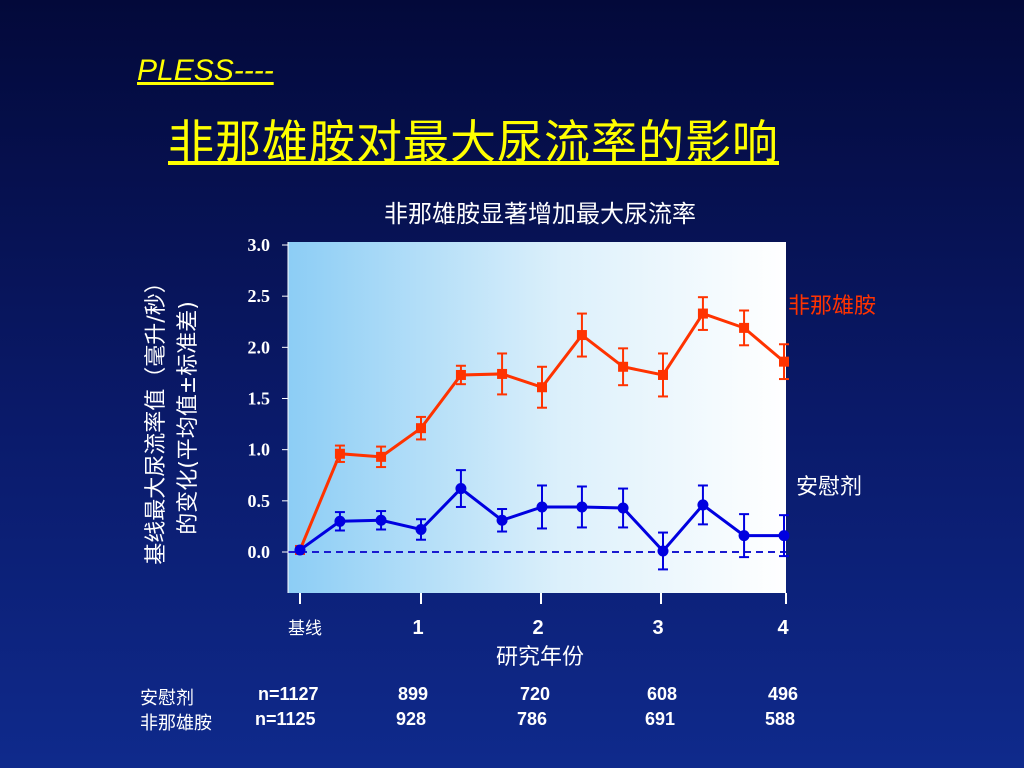 This screenshot has height=768, width=1024. Describe the element at coordinates (156, 417) in the screenshot. I see `y-axis-label-line1: 基线最大尿流率值（毫升/秒）` at that location.